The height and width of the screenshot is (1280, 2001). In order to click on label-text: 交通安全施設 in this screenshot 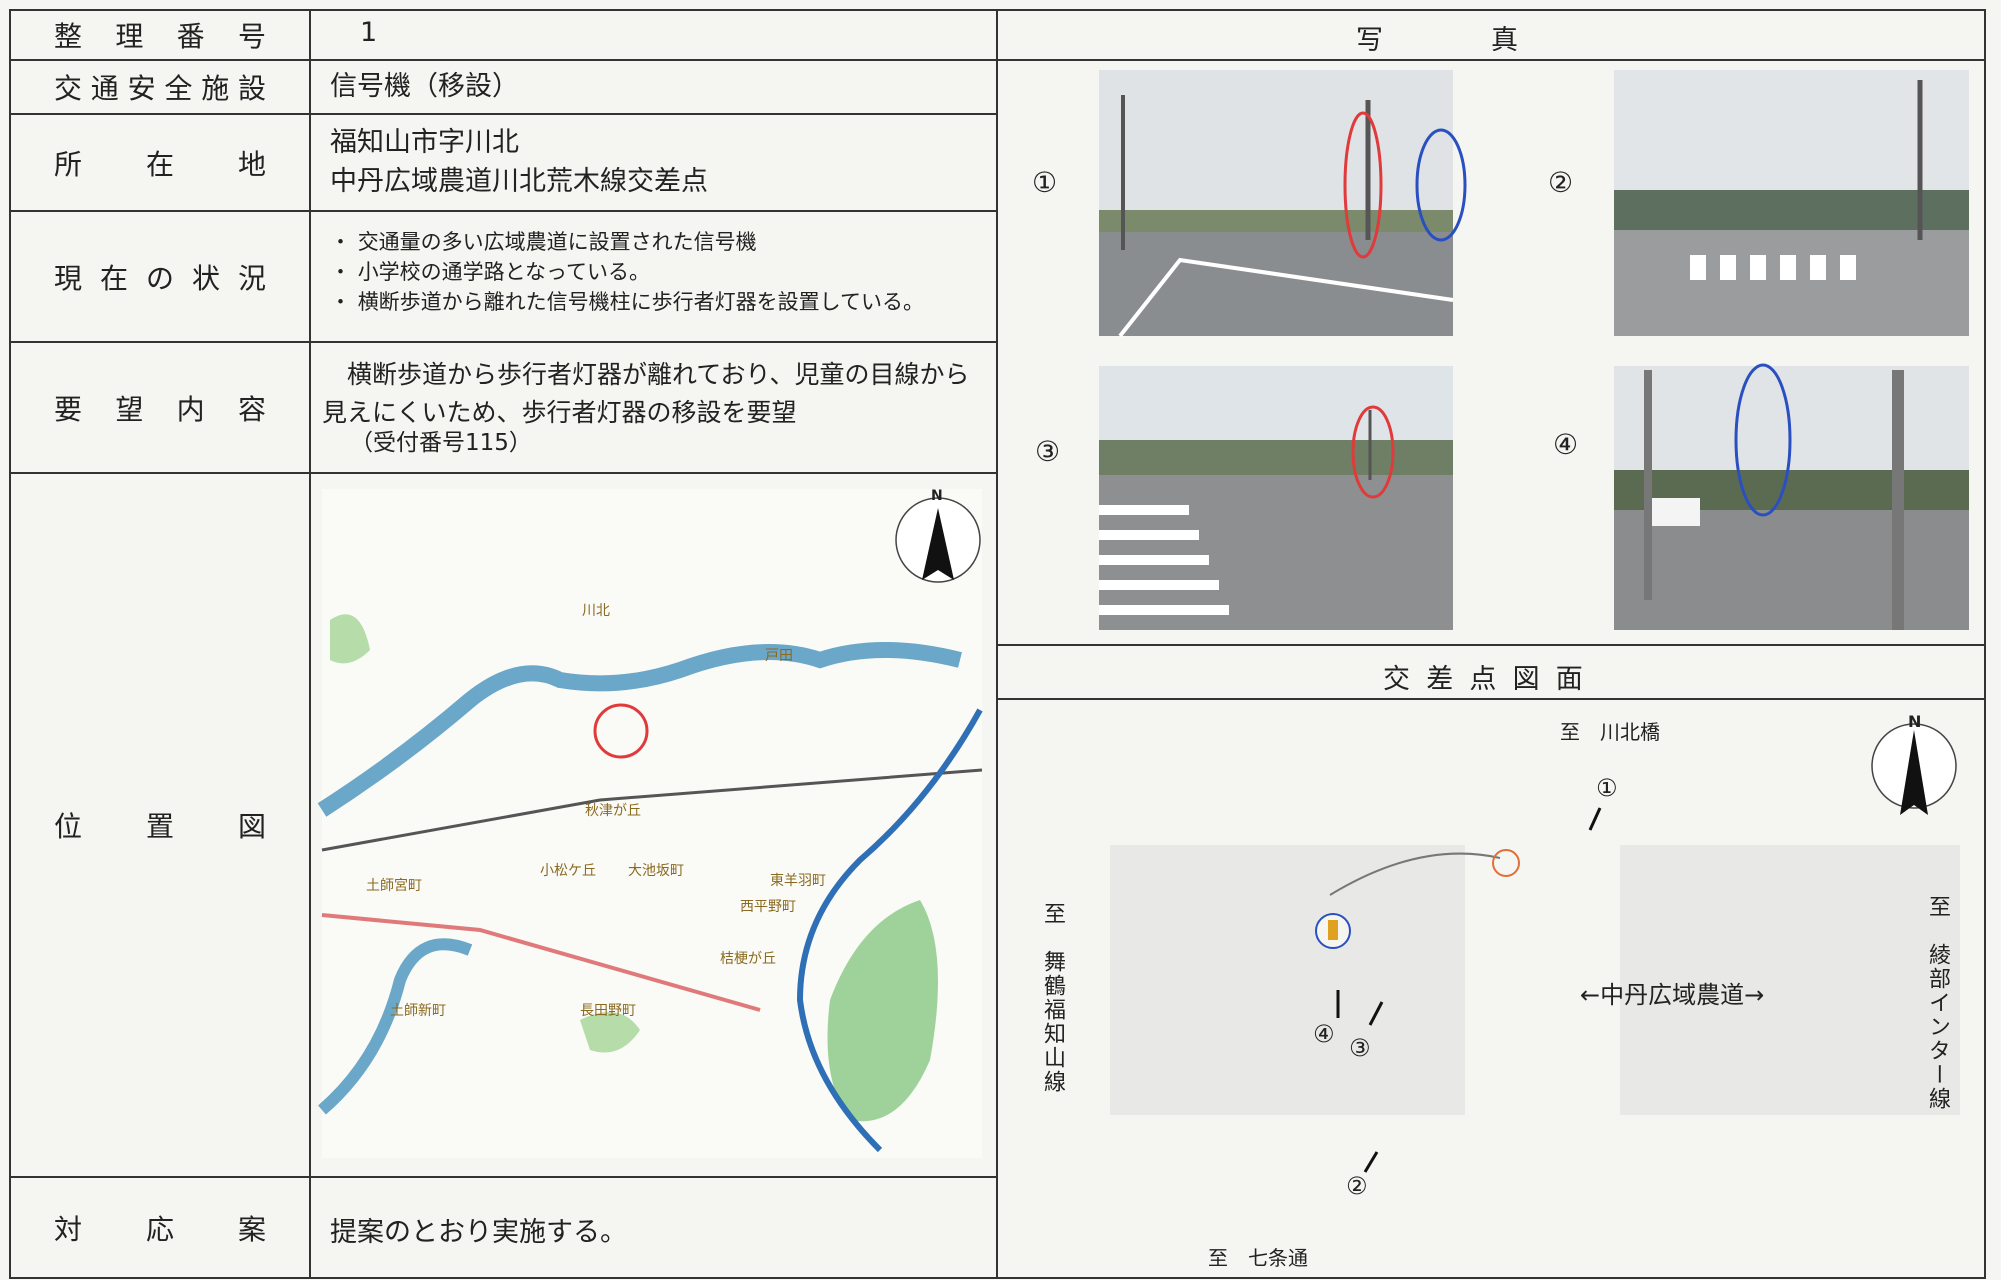, I will do `click(160, 88)`.